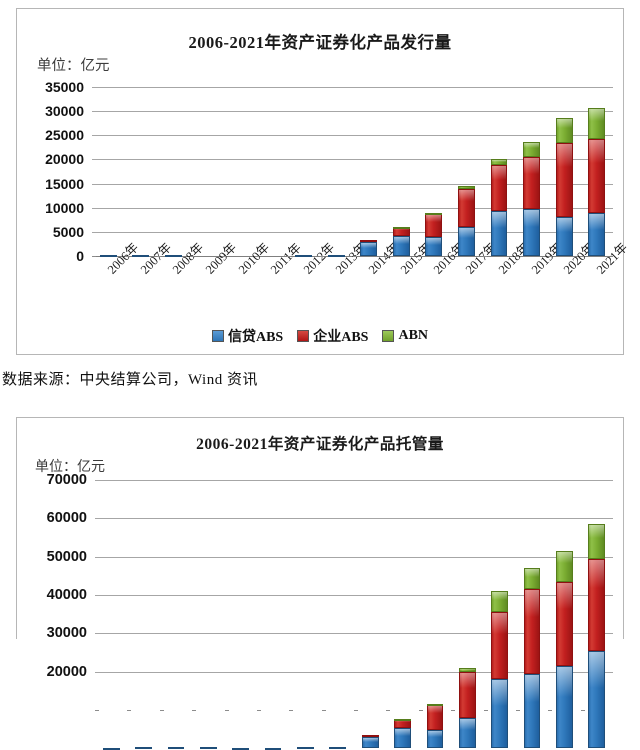 This screenshot has width=640, height=750. What do you see at coordinates (66, 518) in the screenshot?
I see `y-axis-tick-label: 60000` at bounding box center [66, 518].